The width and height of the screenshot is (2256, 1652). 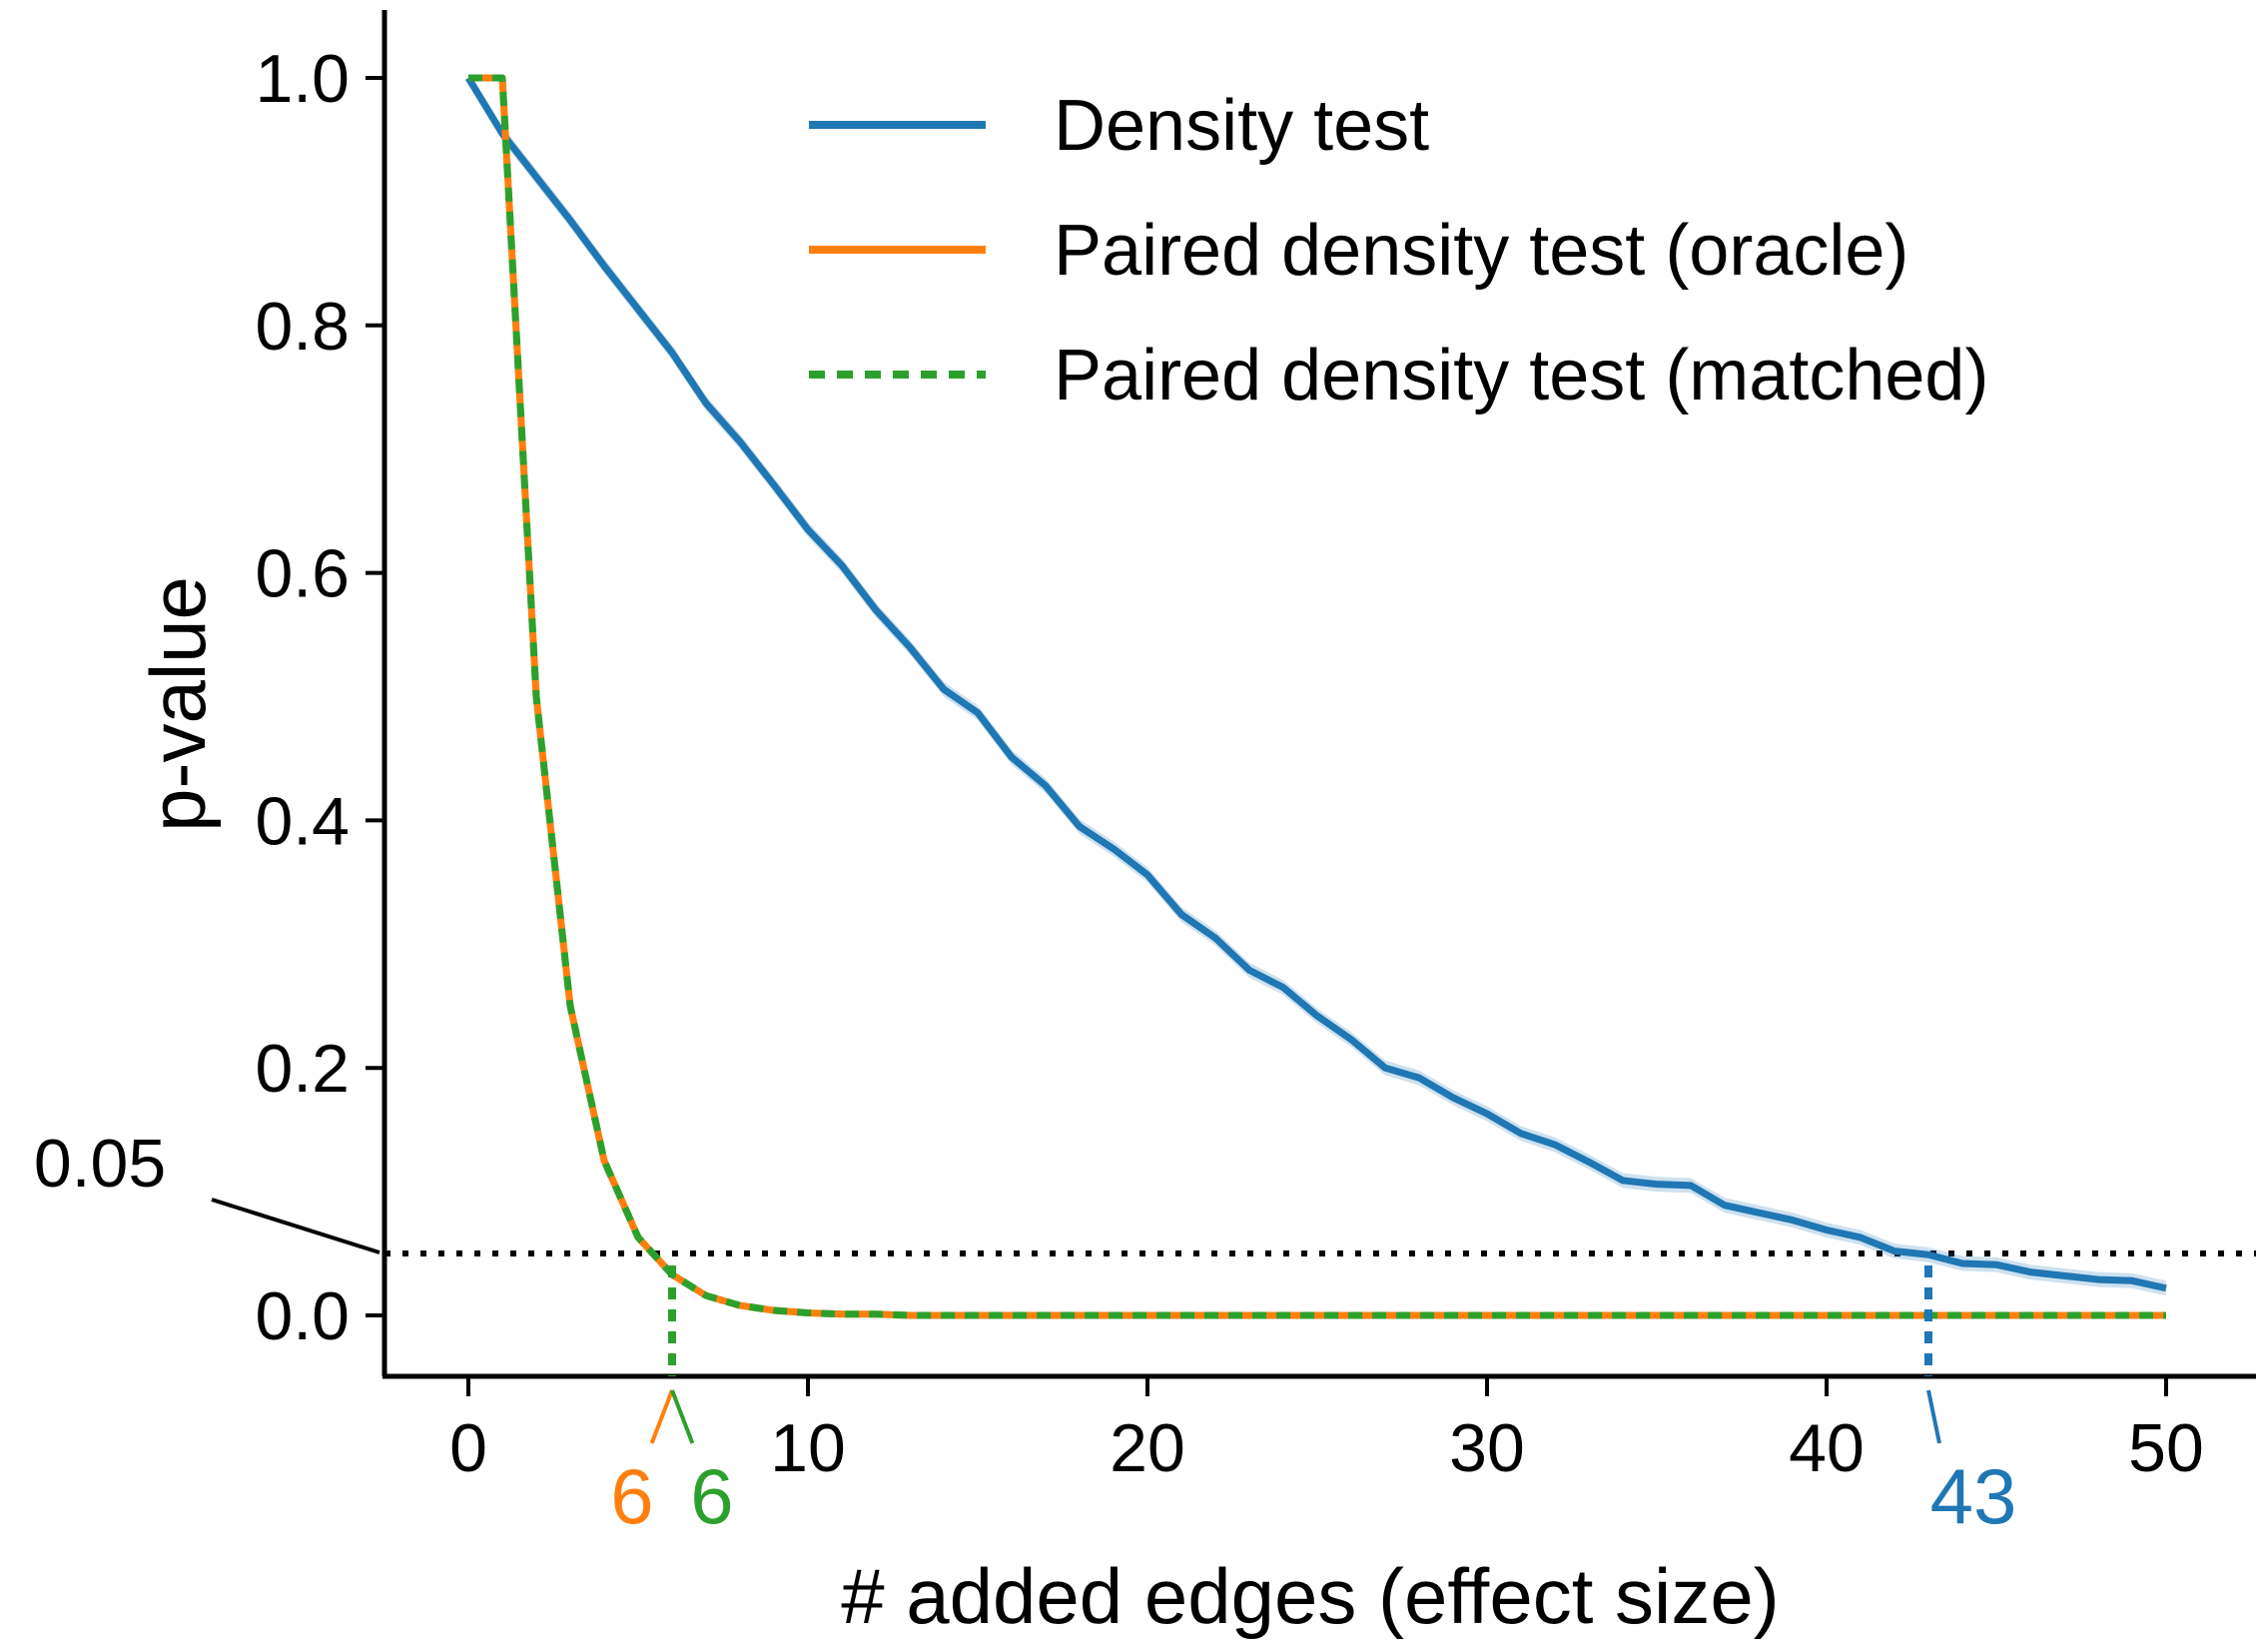 I want to click on crossing-annotations: 6 6 43, so click(x=1313, y=1402).